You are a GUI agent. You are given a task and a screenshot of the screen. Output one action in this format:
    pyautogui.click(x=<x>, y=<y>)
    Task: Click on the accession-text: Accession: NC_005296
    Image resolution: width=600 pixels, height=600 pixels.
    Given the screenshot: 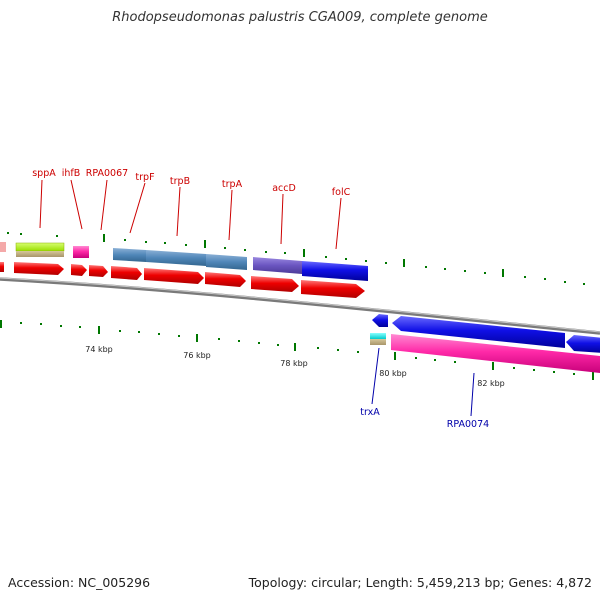 What is the action you would take?
    pyautogui.click(x=79, y=582)
    